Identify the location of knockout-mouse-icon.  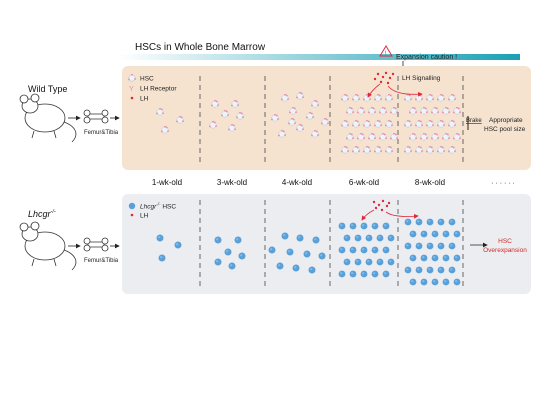
(48, 246).